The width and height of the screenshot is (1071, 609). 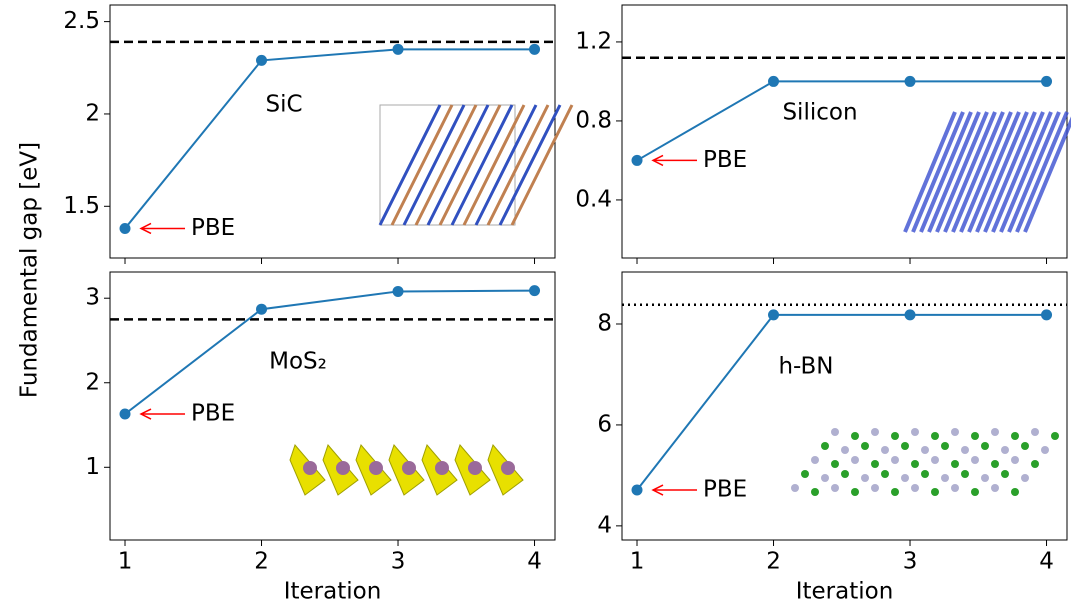 I want to click on y-tick-label: 1.2, so click(x=593, y=41).